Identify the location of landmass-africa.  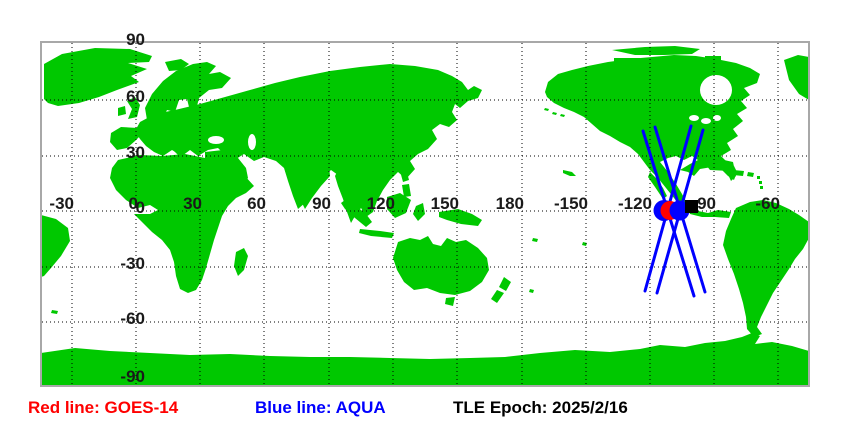
(182, 223).